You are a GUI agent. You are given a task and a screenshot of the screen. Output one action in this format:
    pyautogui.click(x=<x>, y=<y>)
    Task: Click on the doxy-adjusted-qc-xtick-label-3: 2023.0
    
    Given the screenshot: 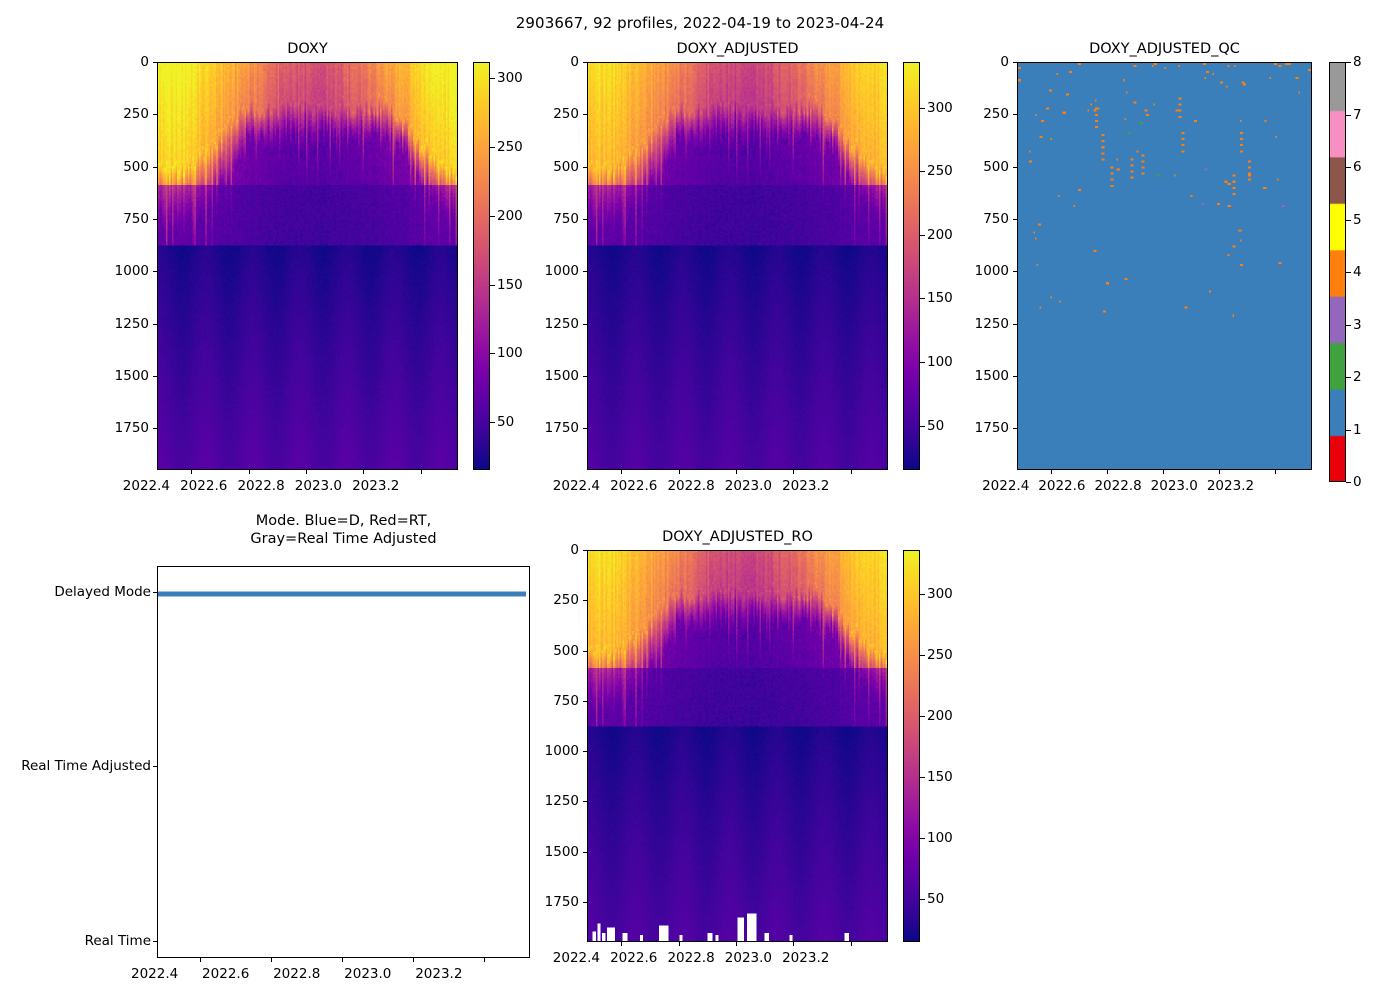 What is the action you would take?
    pyautogui.click(x=1174, y=486)
    